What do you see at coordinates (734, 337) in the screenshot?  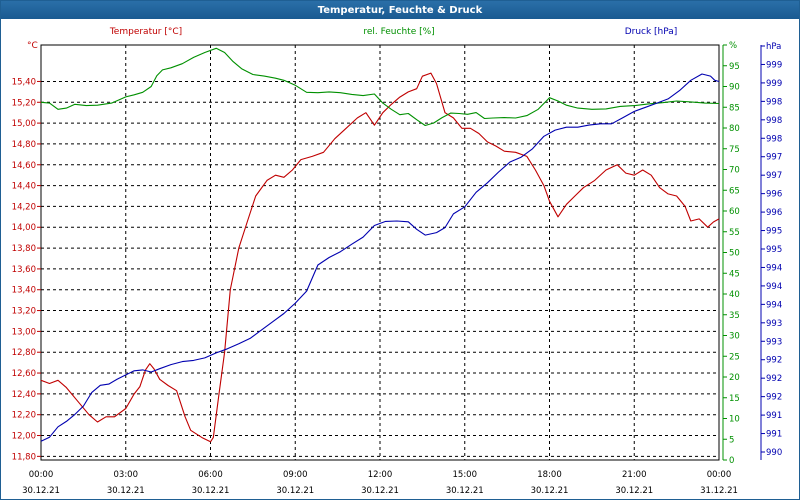 I see `humidity-tick-label: 30` at bounding box center [734, 337].